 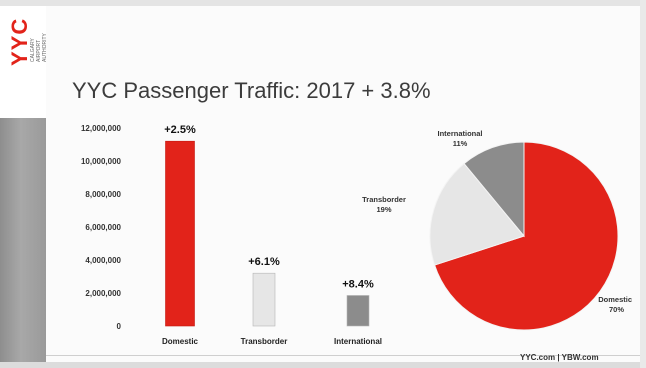 What do you see at coordinates (460, 143) in the screenshot?
I see `pie-slice-percent: 11%` at bounding box center [460, 143].